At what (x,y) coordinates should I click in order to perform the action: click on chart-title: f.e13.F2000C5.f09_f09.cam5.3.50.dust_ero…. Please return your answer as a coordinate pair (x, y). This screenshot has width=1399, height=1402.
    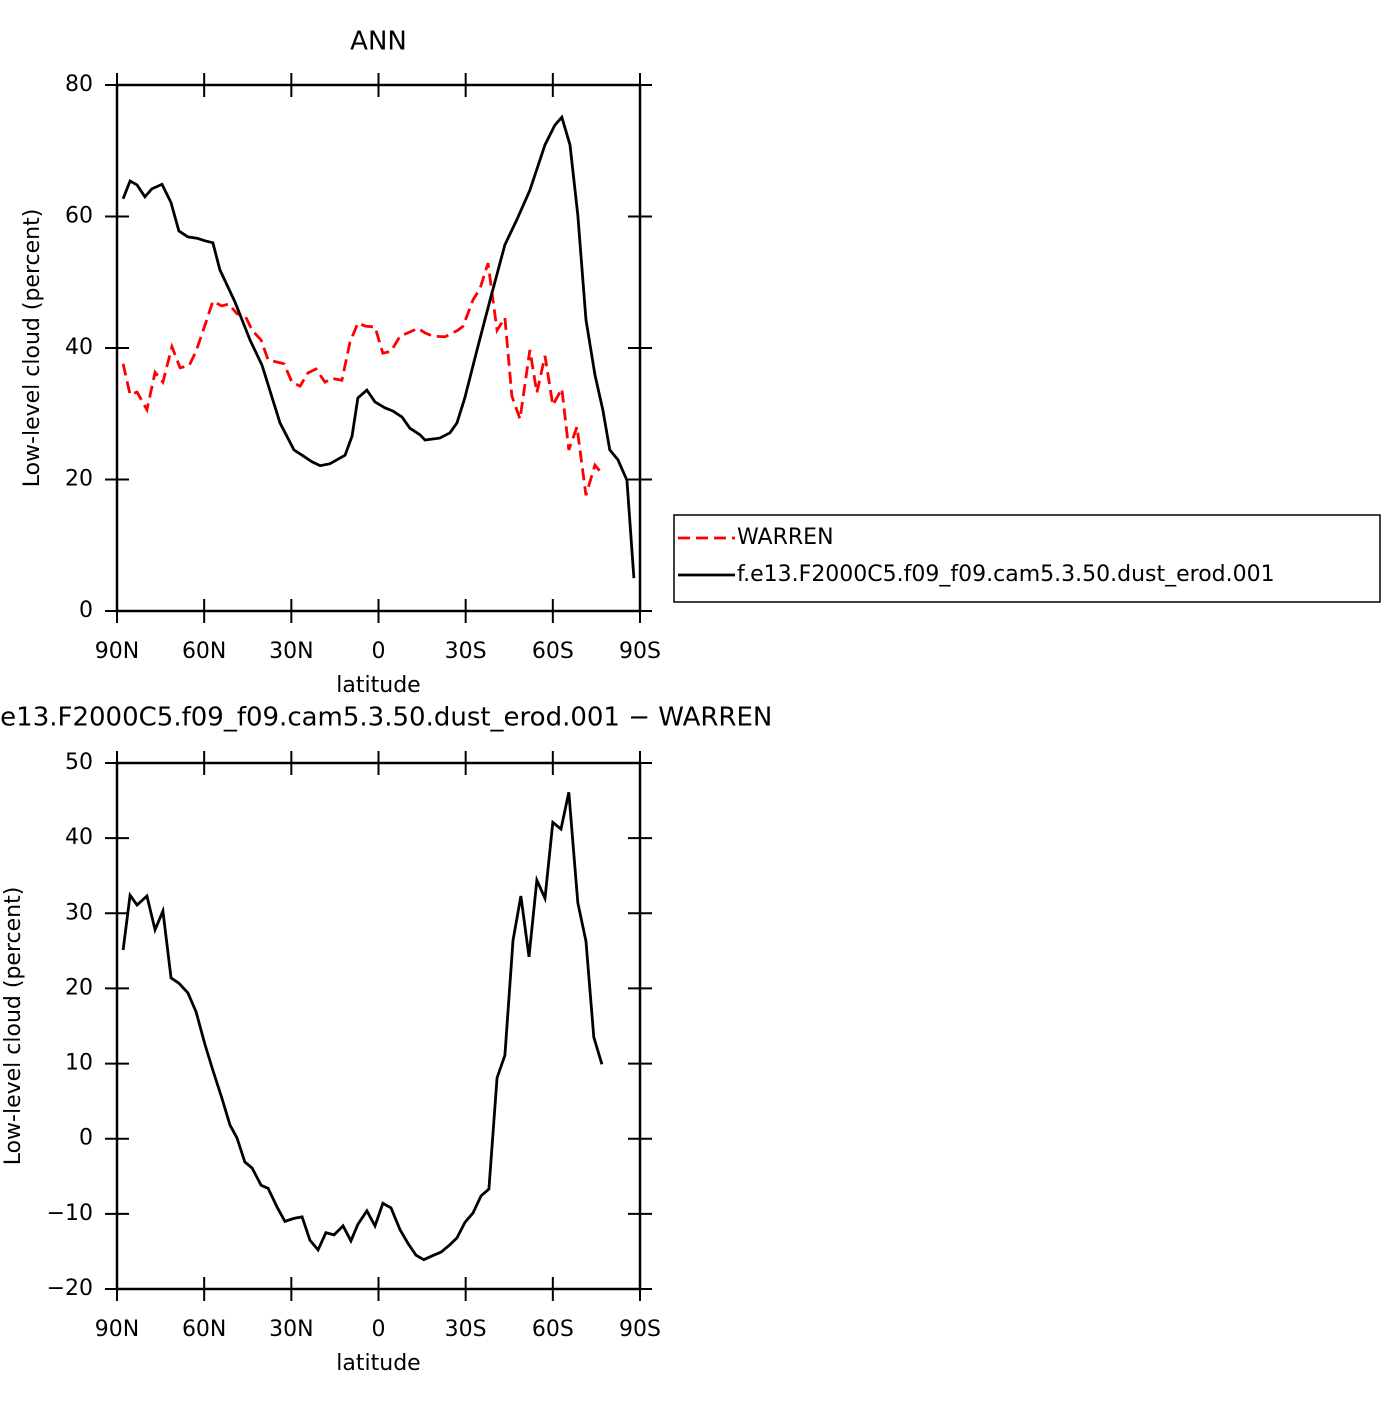
    Looking at the image, I should click on (386, 718).